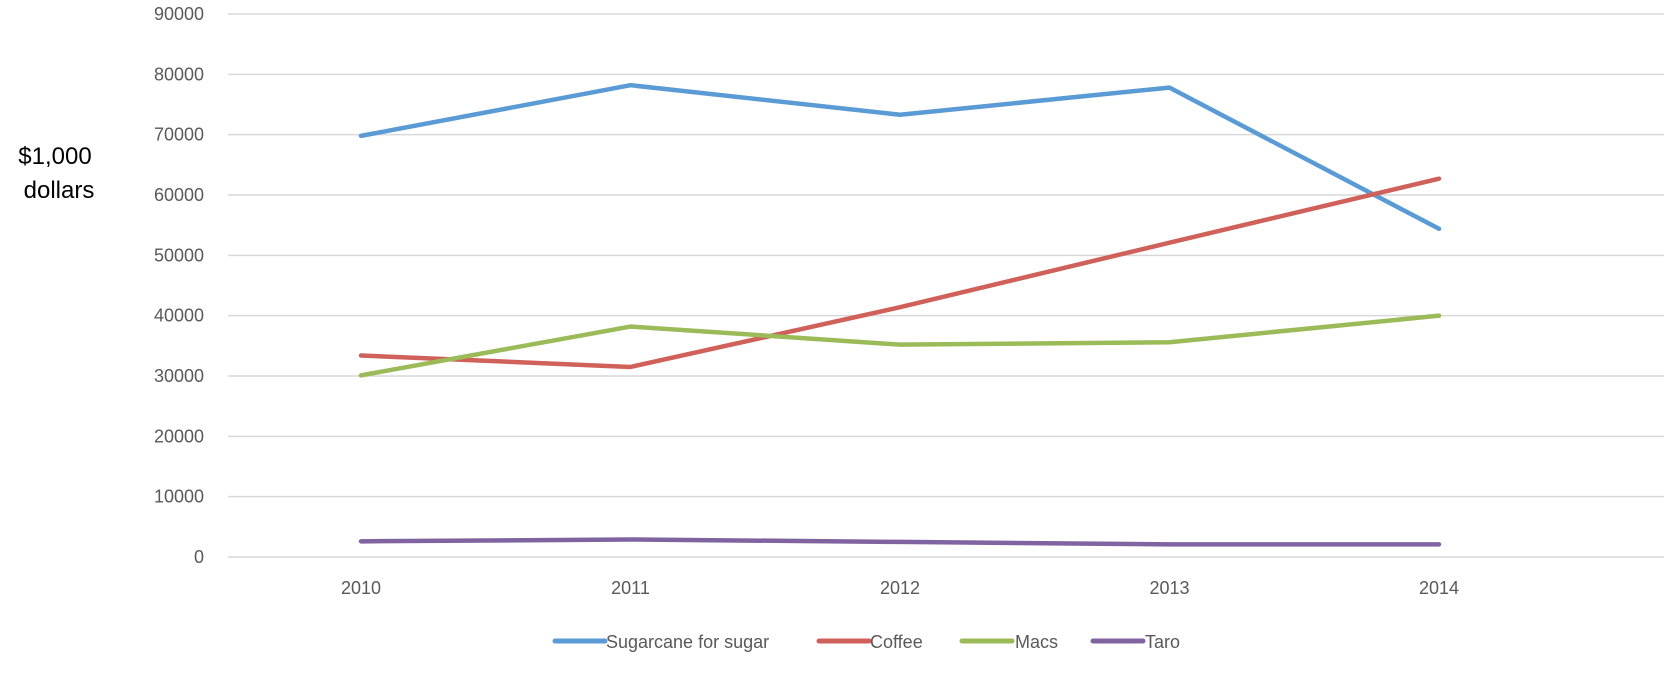 The width and height of the screenshot is (1664, 695). Describe the element at coordinates (687, 642) in the screenshot. I see `legend-label: Sugarcane for sugar` at that location.